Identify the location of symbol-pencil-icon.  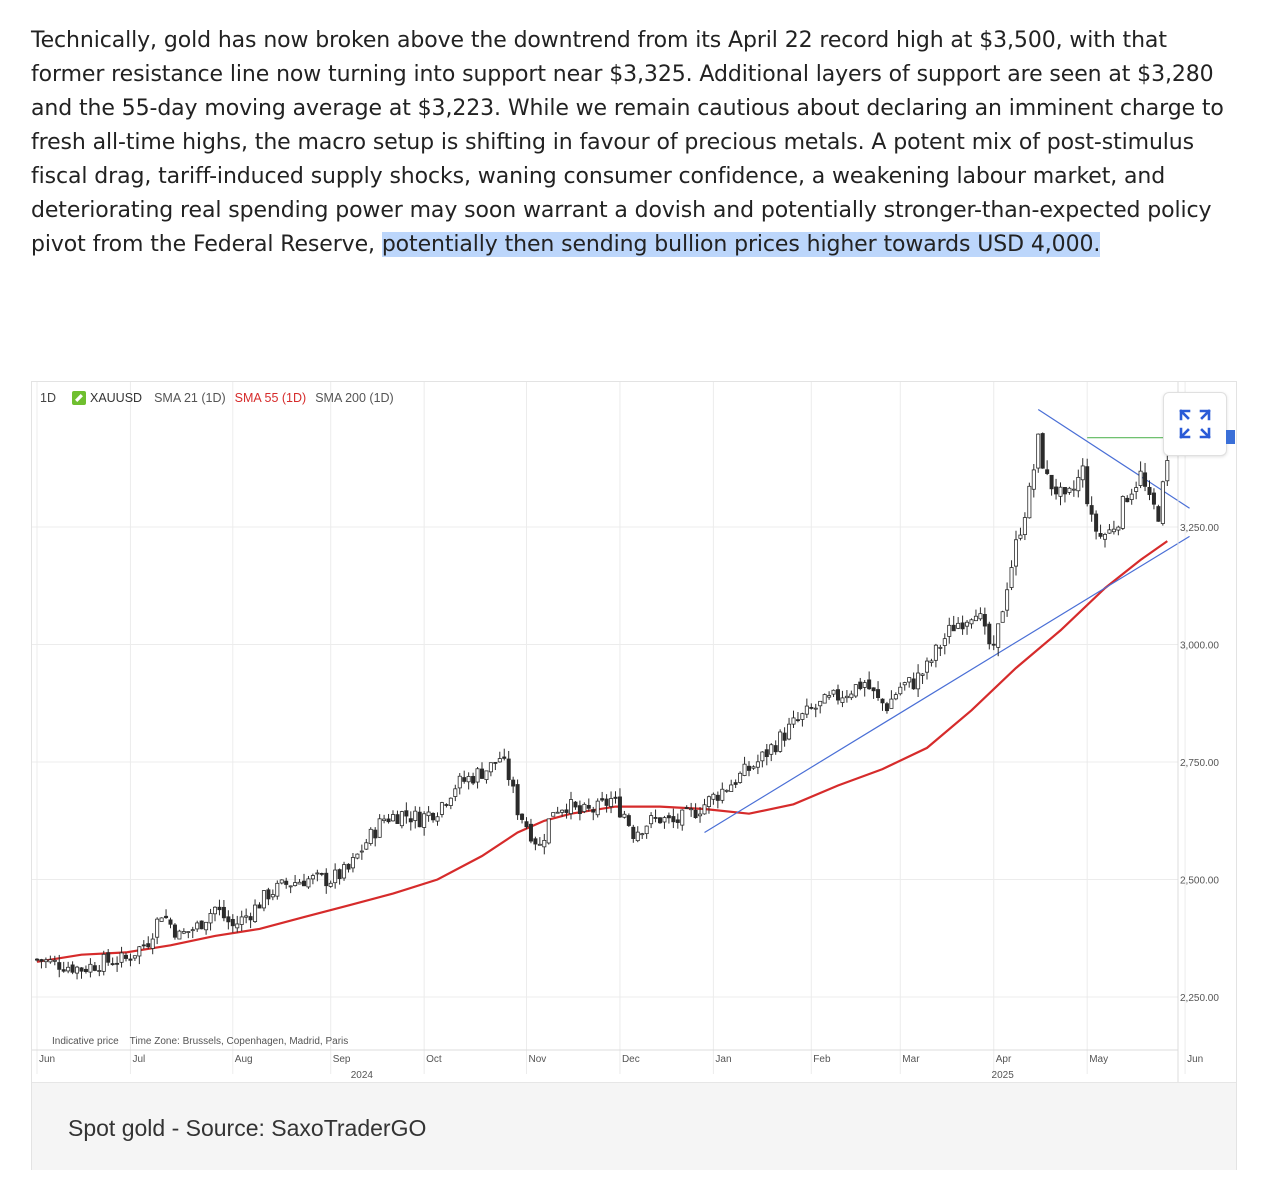
(78, 398).